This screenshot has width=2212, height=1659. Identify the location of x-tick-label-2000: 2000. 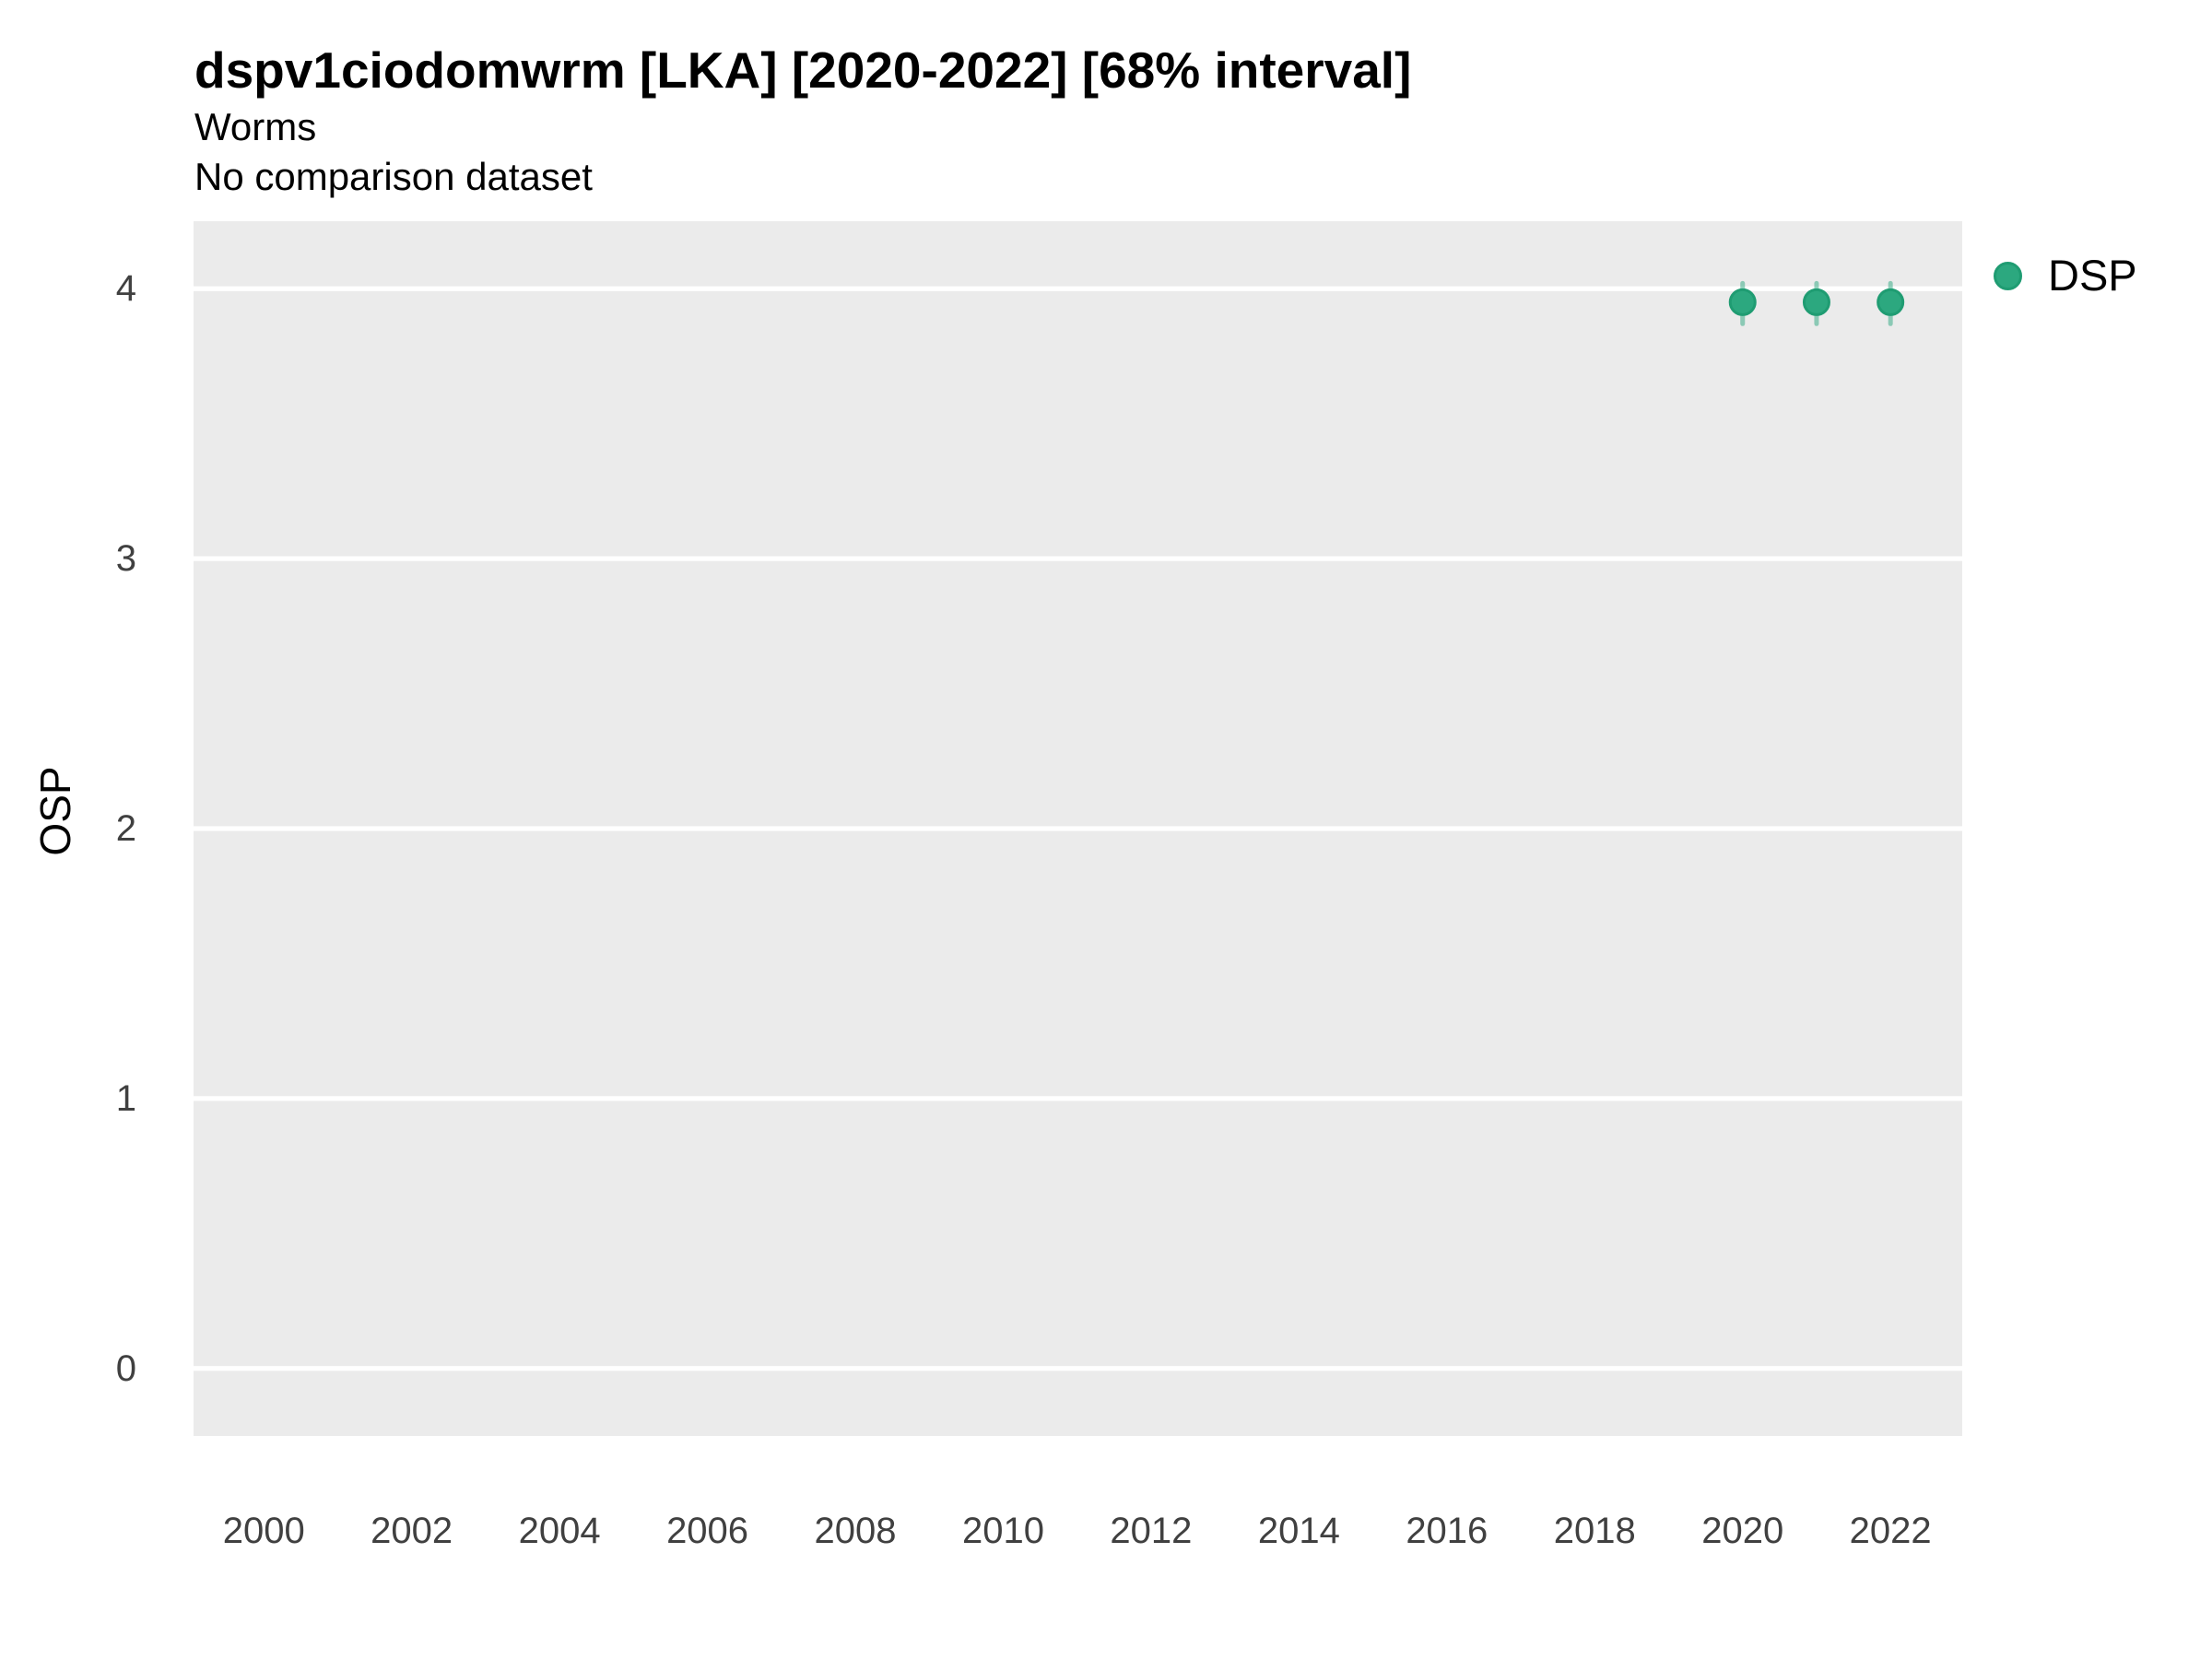
(263, 1531).